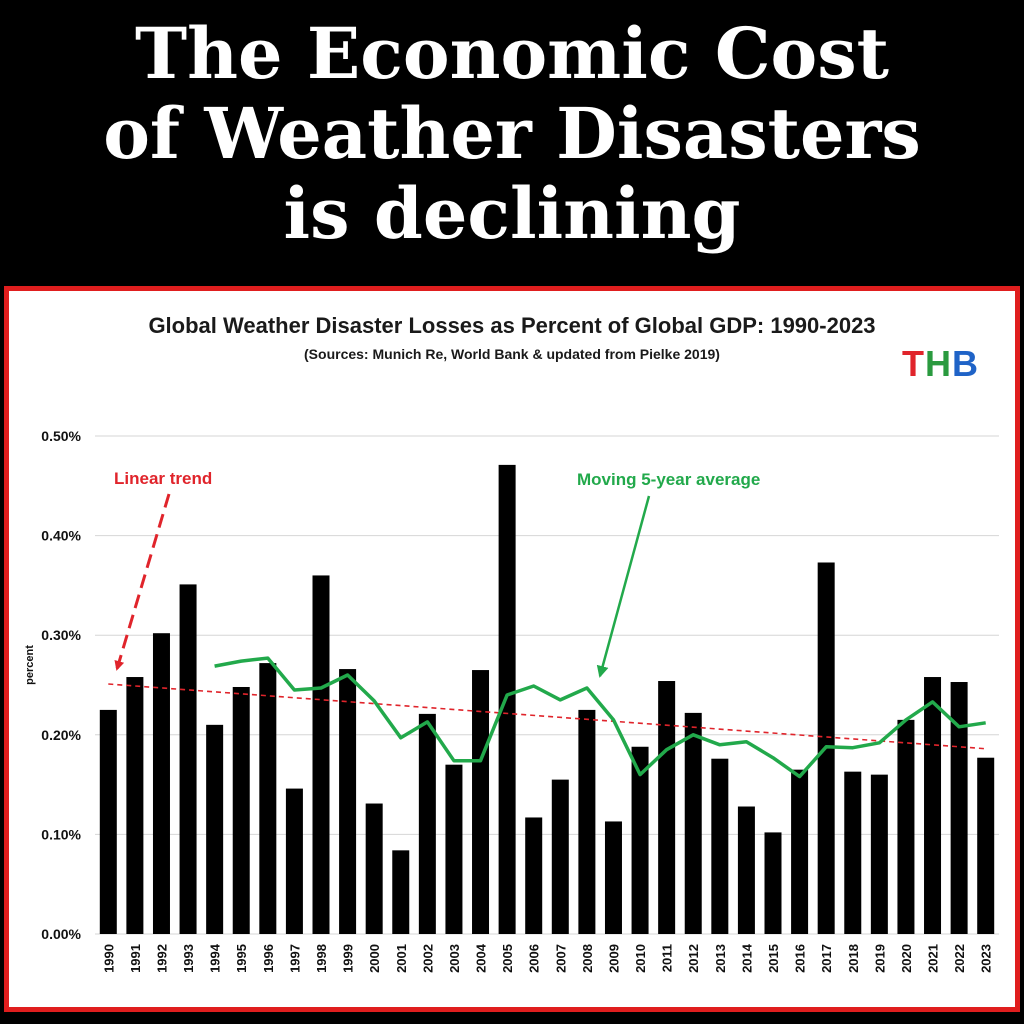 This screenshot has height=1024, width=1024. Describe the element at coordinates (427, 958) in the screenshot. I see `x-tick-label: 2002` at that location.